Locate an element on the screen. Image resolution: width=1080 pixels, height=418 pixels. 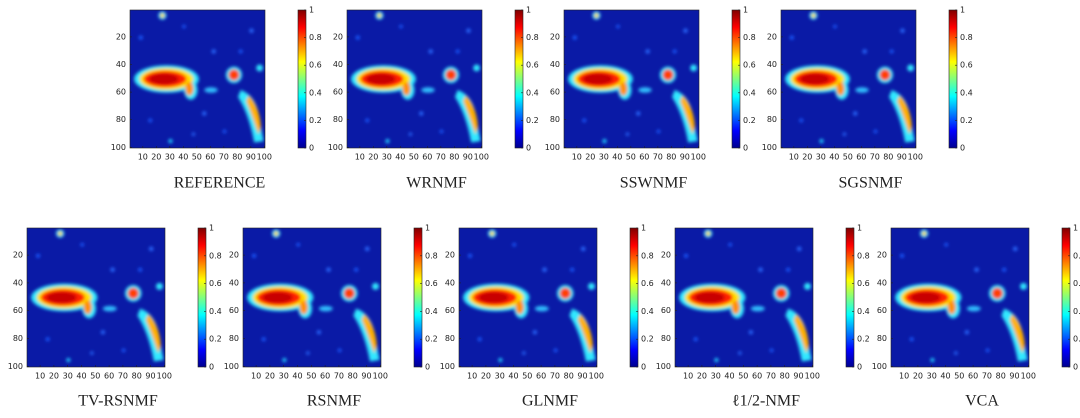
panel-title: WRNMF is located at coordinates (436, 183).